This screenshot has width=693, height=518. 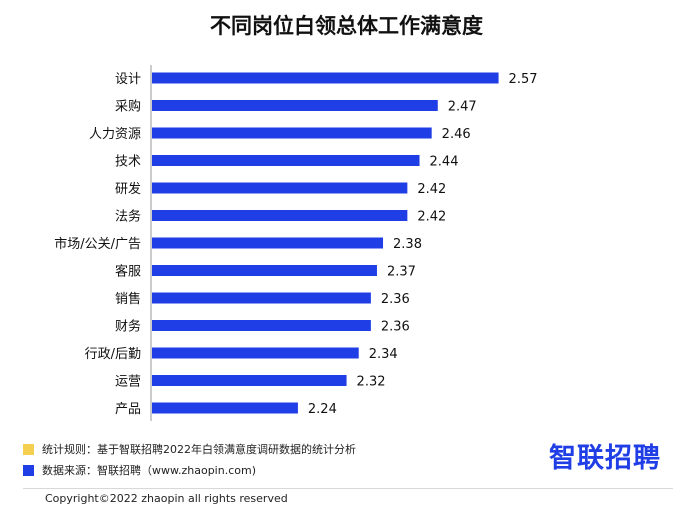 I want to click on category-label: 销售, so click(x=128, y=299).